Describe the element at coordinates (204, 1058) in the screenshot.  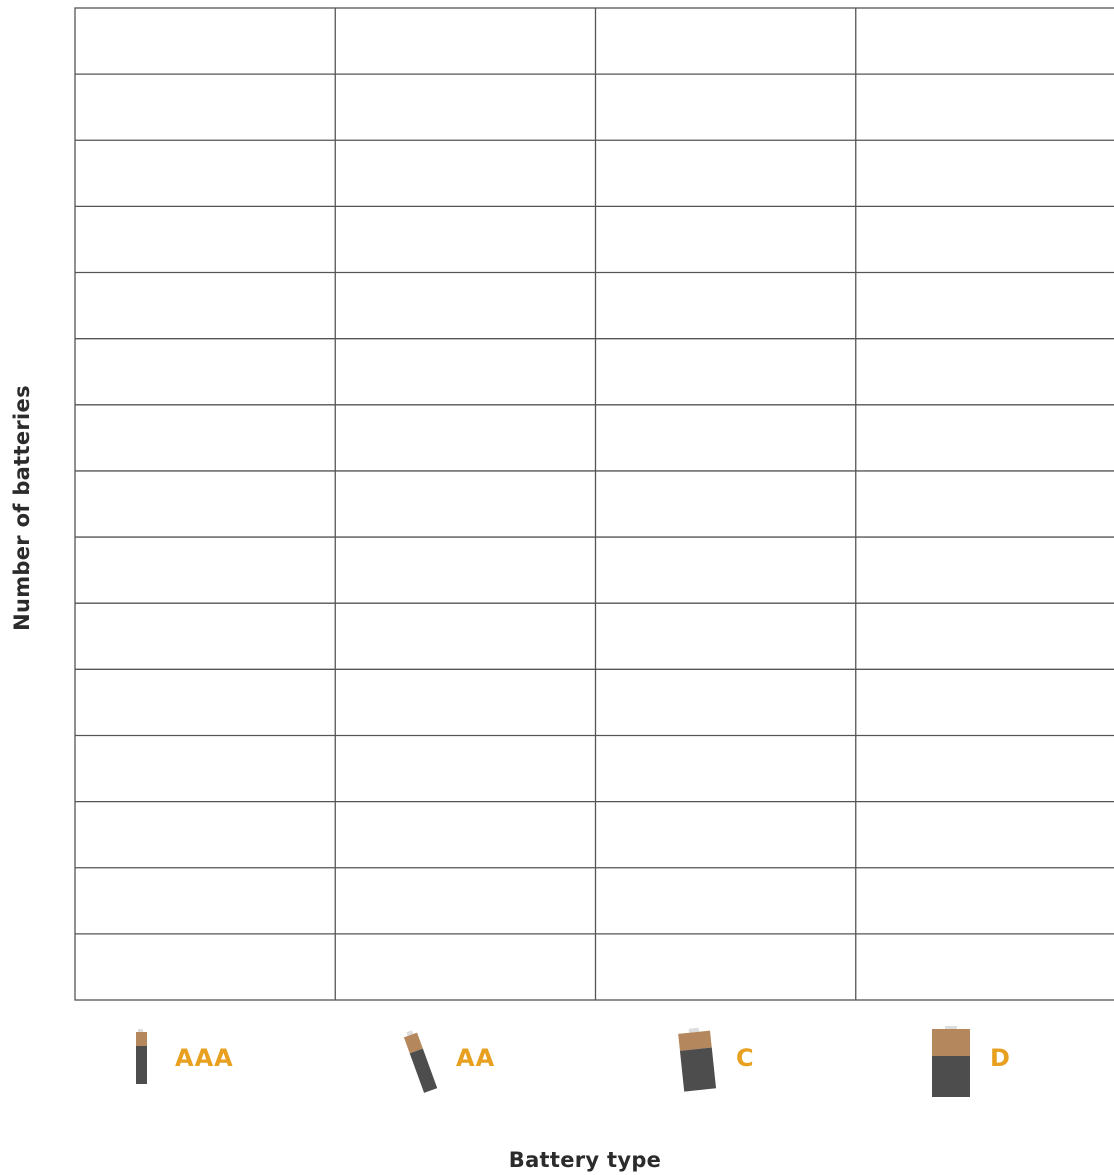
I see `category-label-aaa: AAA` at that location.